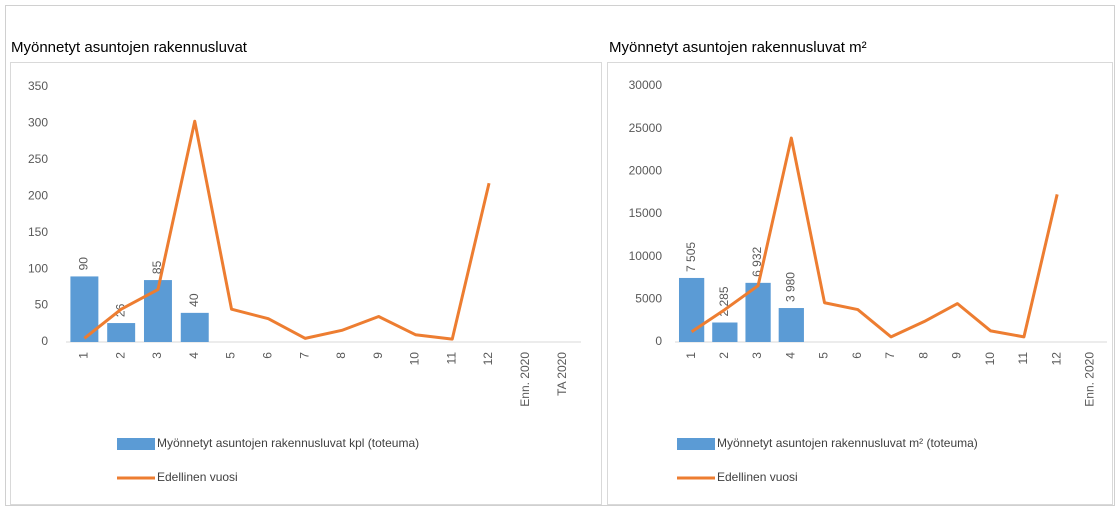 The height and width of the screenshot is (507, 1120). Describe the element at coordinates (84, 264) in the screenshot. I see `data-label: 90` at that location.